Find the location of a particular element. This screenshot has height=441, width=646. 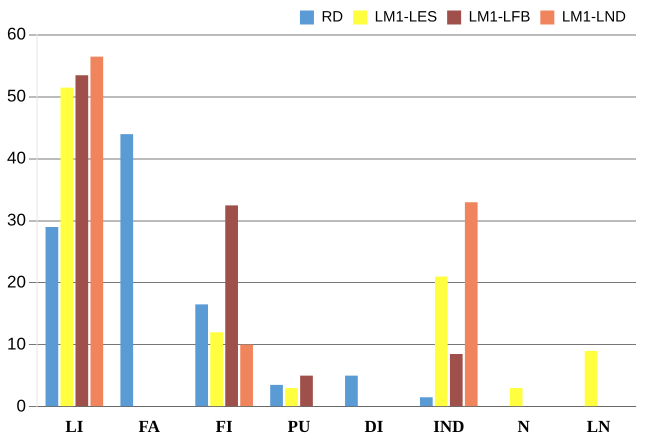

x-tick-label: DI is located at coordinates (374, 426).